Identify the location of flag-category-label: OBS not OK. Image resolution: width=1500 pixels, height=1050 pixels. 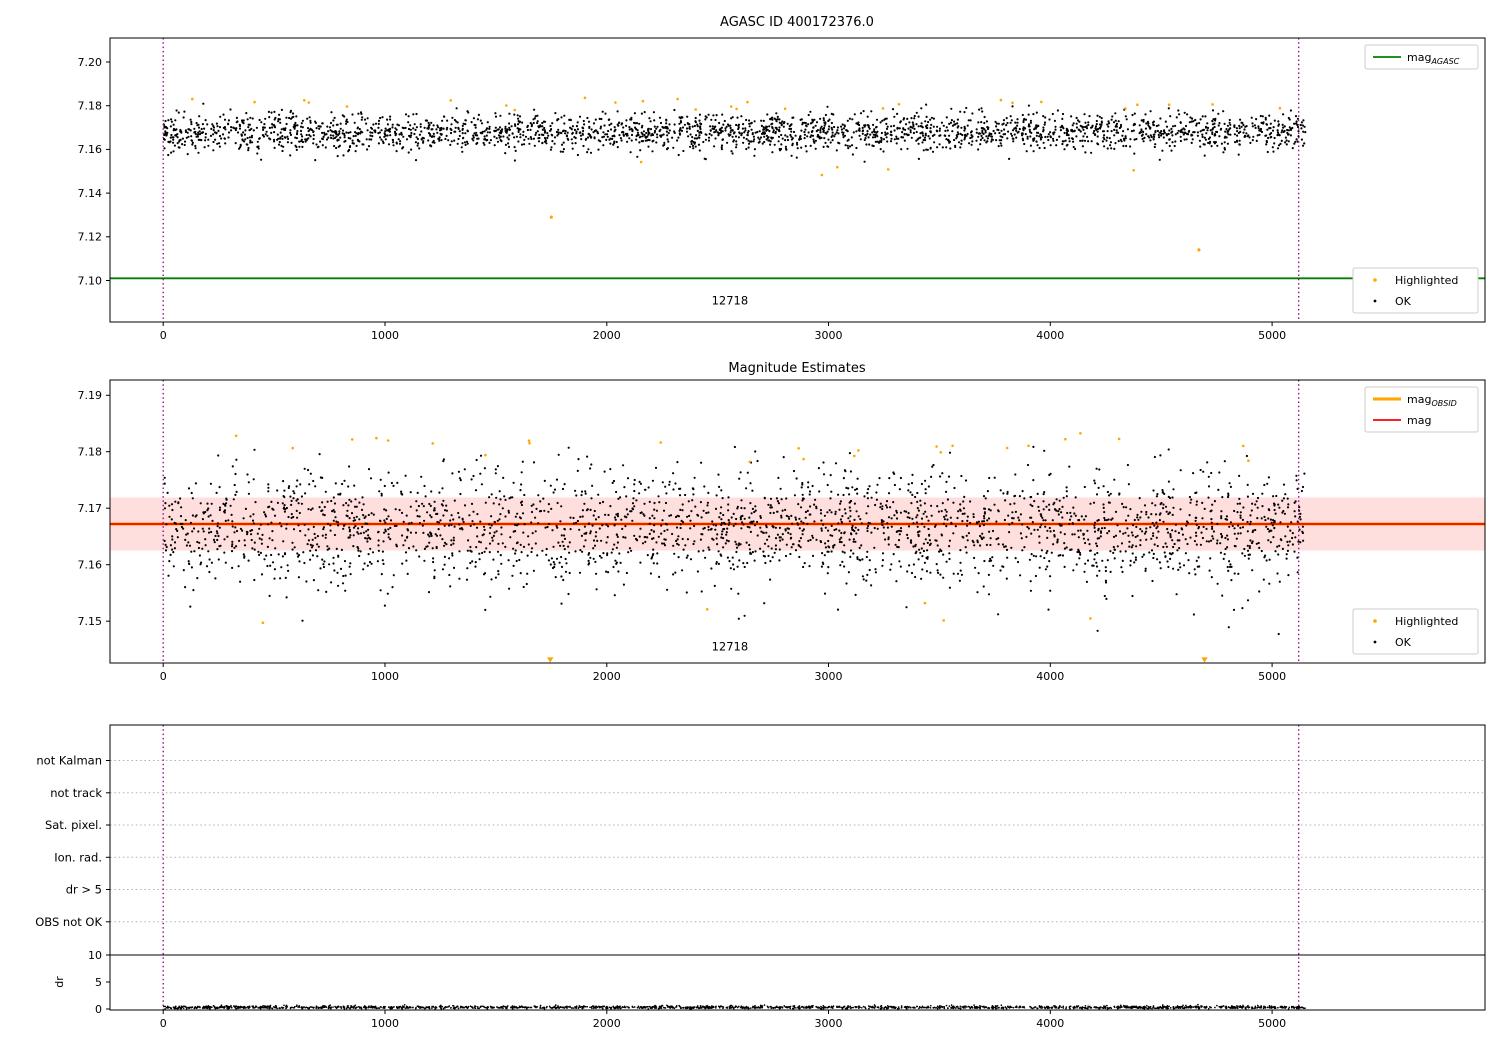
(68, 922).